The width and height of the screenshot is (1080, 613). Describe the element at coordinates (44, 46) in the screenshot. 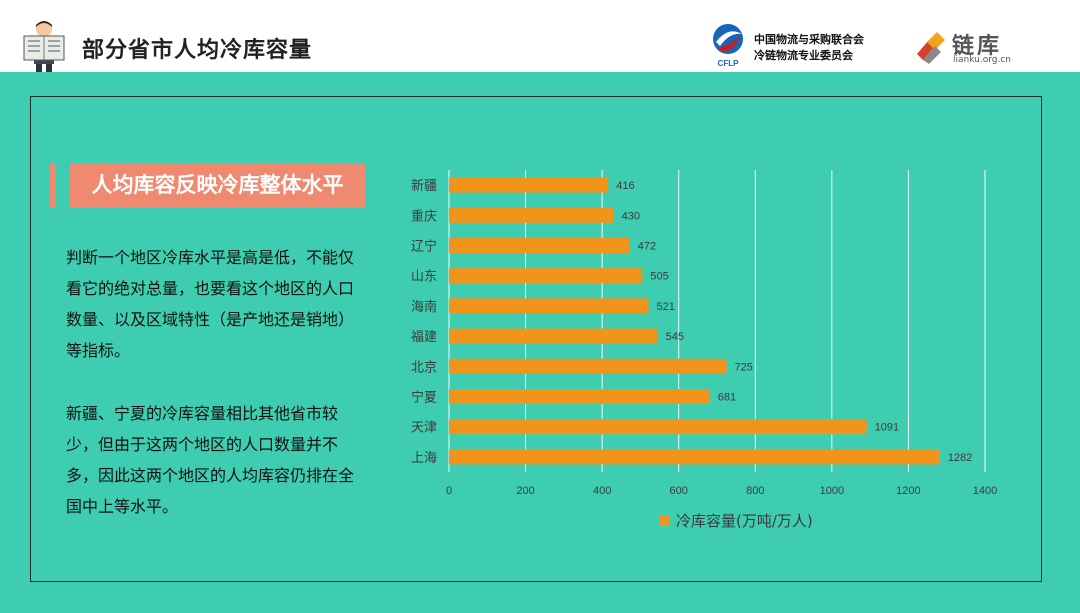

I see `newspaper-reader-icon` at that location.